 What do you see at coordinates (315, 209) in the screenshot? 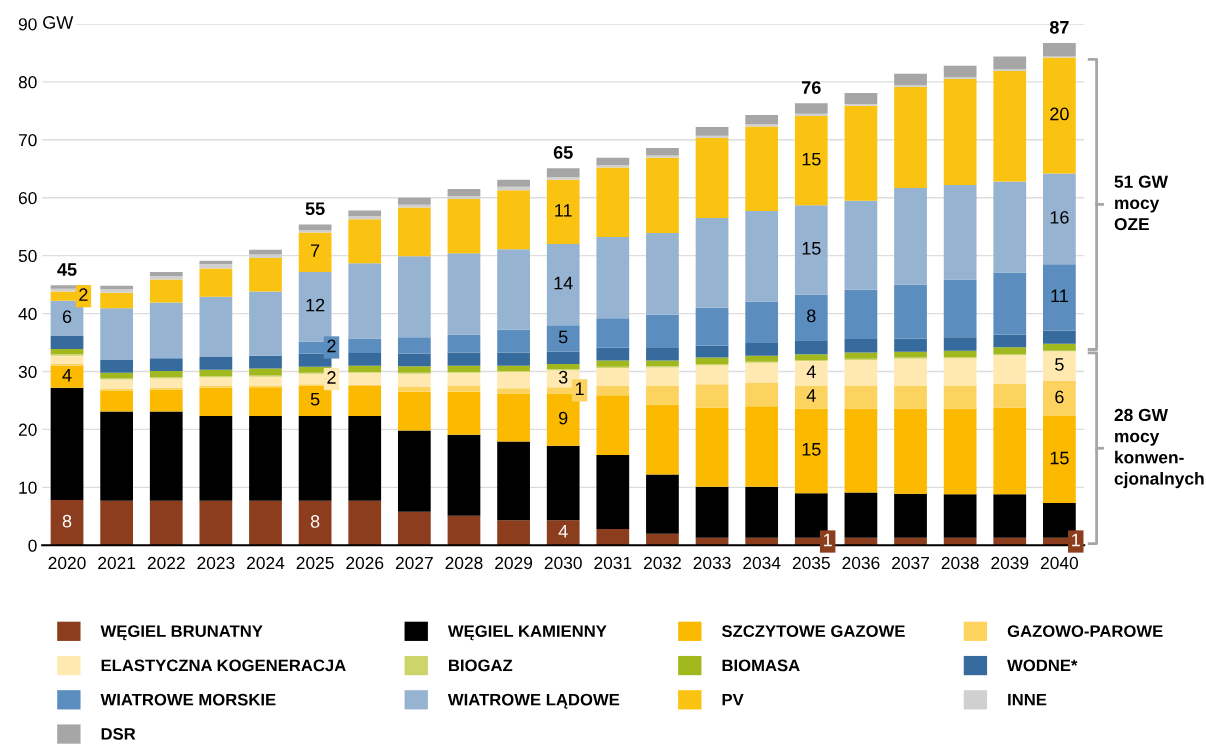
I see `total-label: 55` at bounding box center [315, 209].